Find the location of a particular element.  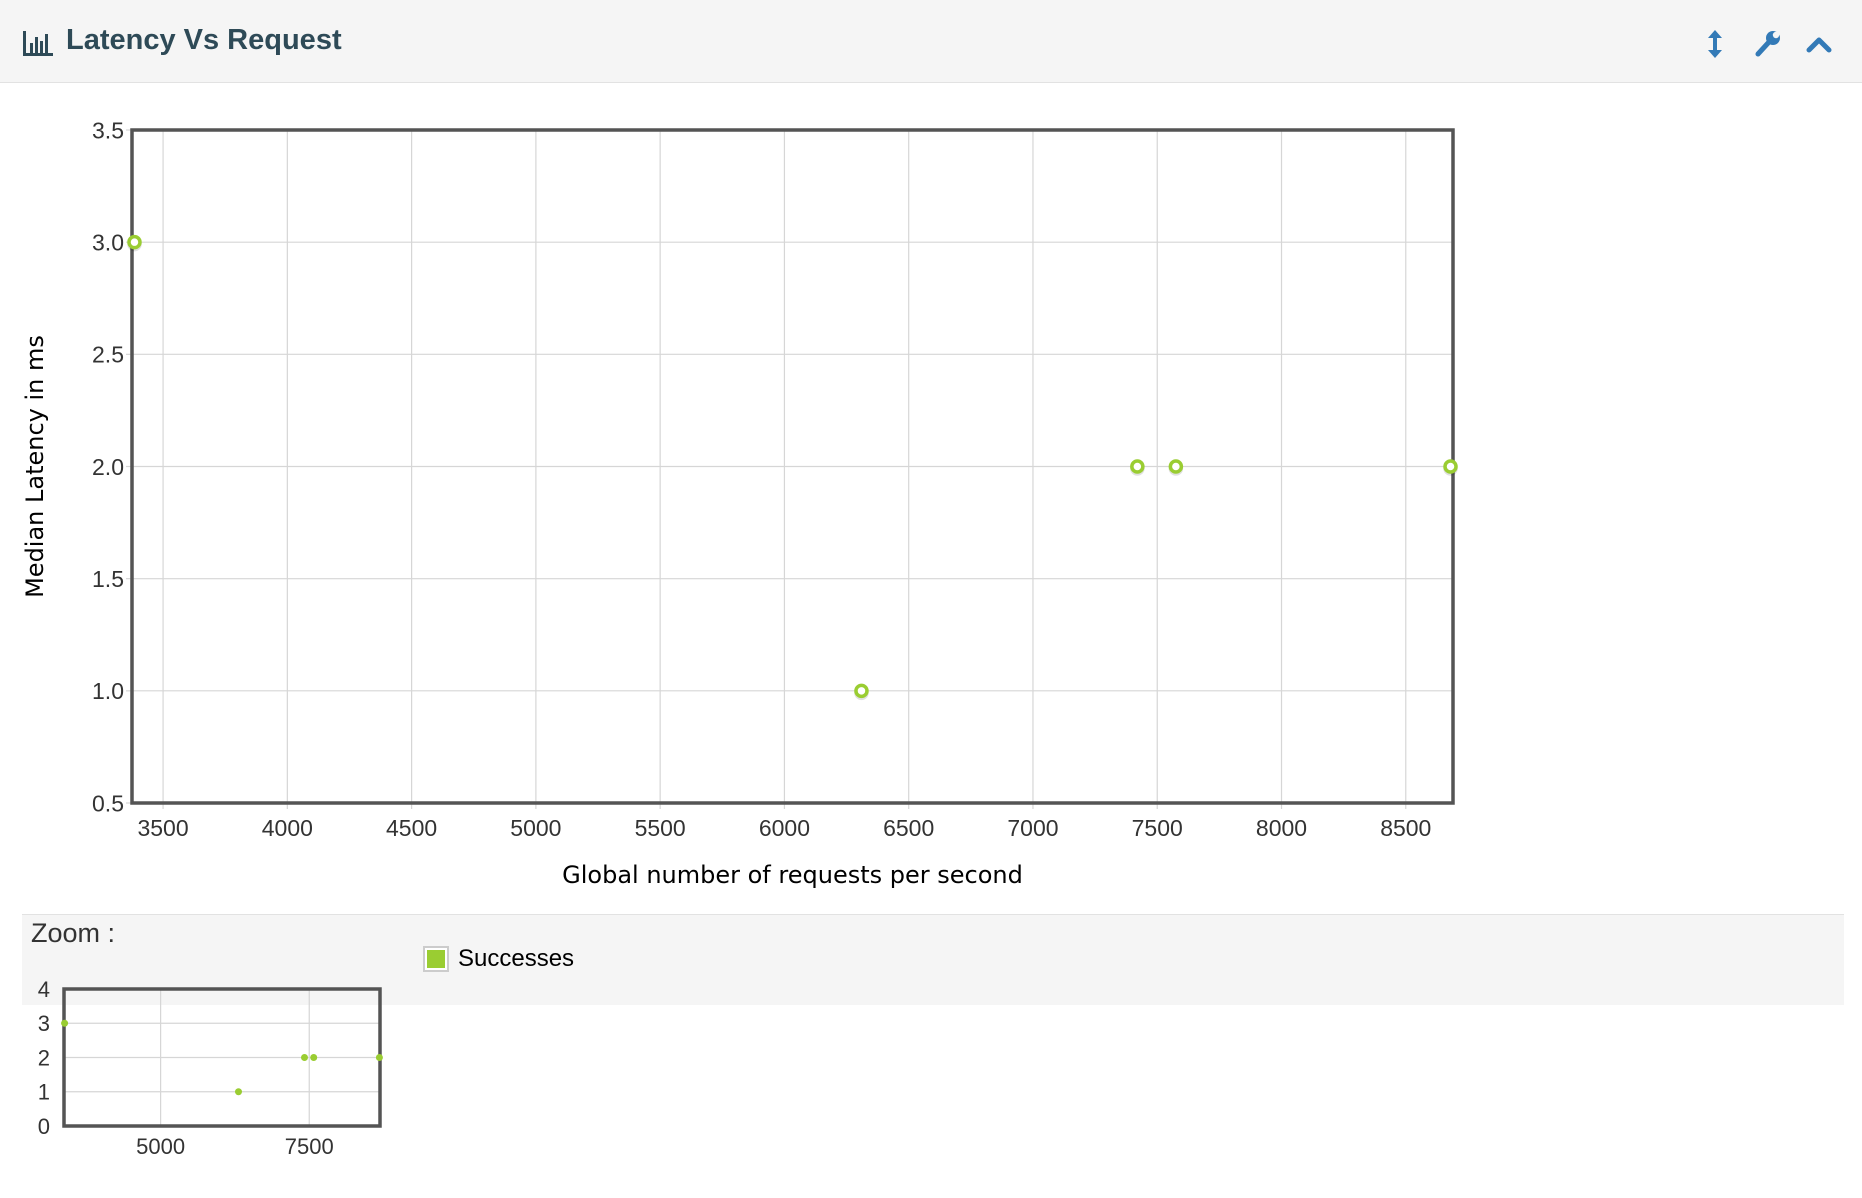

y-tick-label: 2.5 is located at coordinates (108, 355).